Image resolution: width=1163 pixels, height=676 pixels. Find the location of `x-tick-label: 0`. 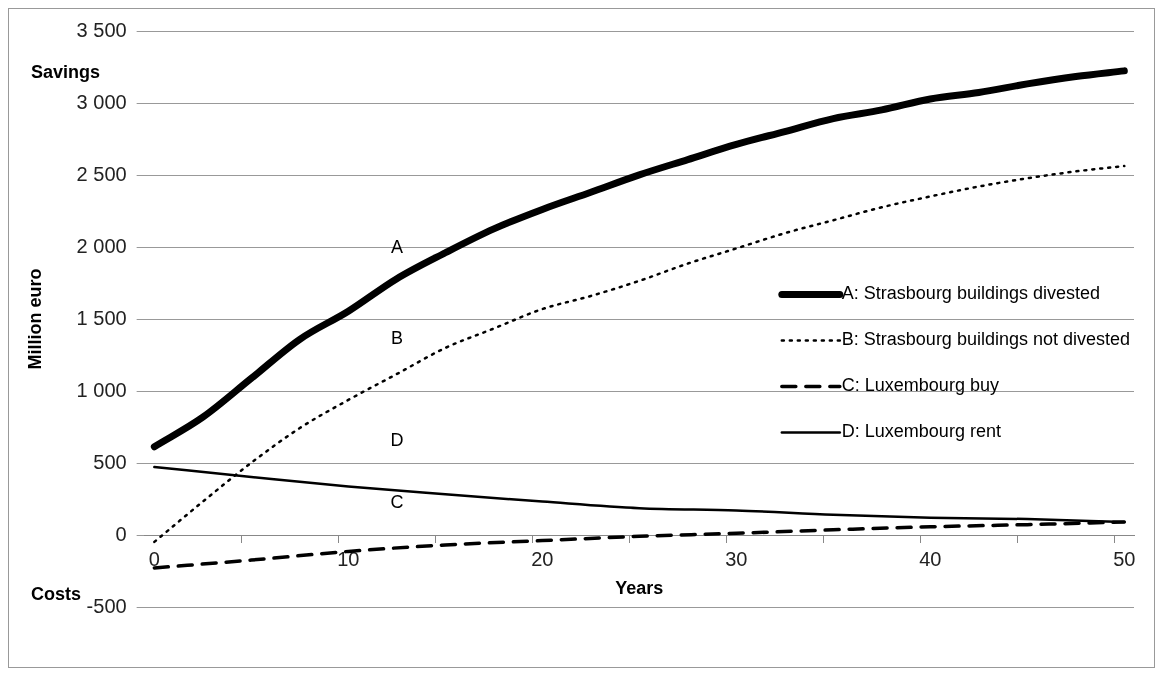

x-tick-label: 0 is located at coordinates (154, 558).